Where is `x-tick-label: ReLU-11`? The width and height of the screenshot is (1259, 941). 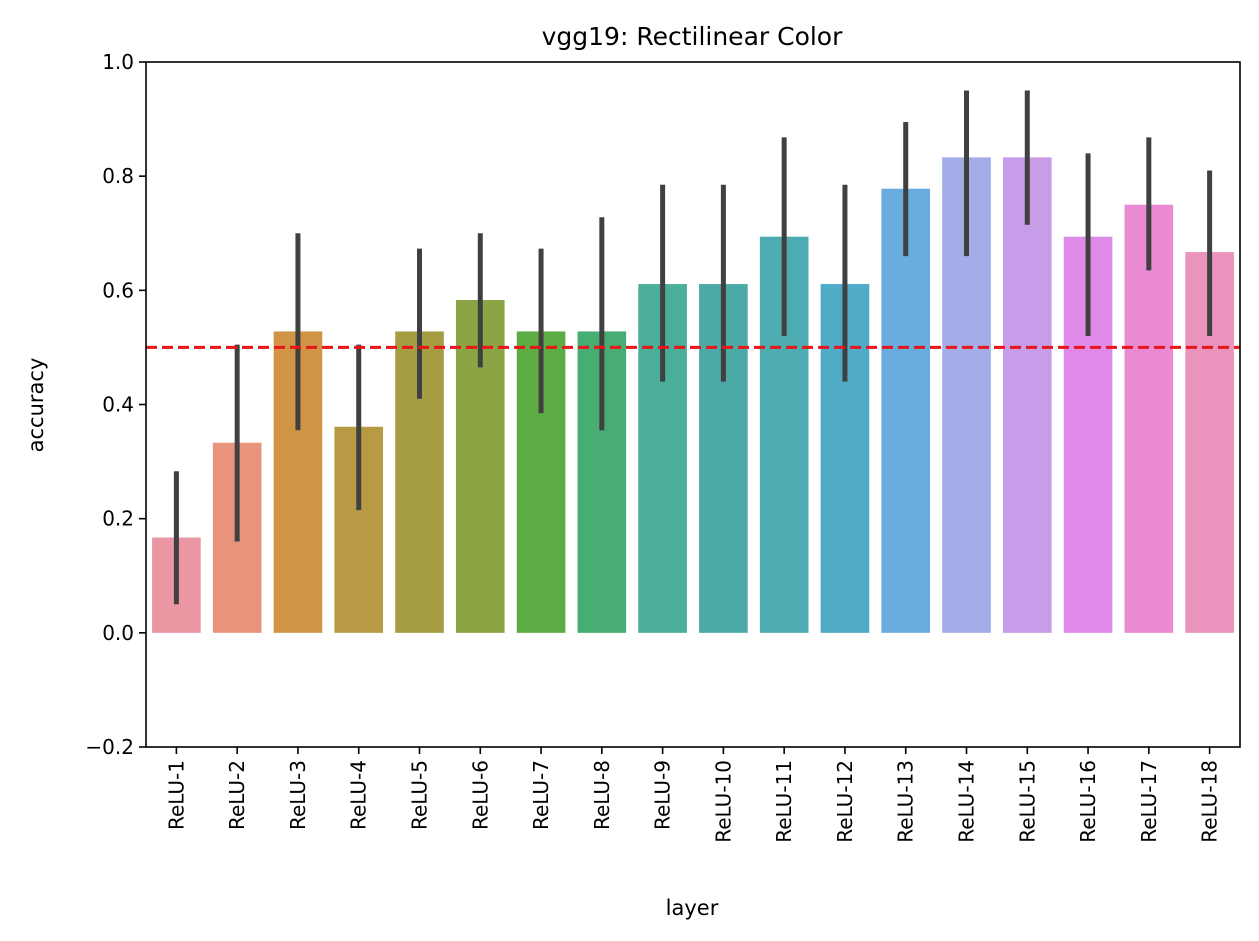
x-tick-label: ReLU-11 is located at coordinates (784, 801).